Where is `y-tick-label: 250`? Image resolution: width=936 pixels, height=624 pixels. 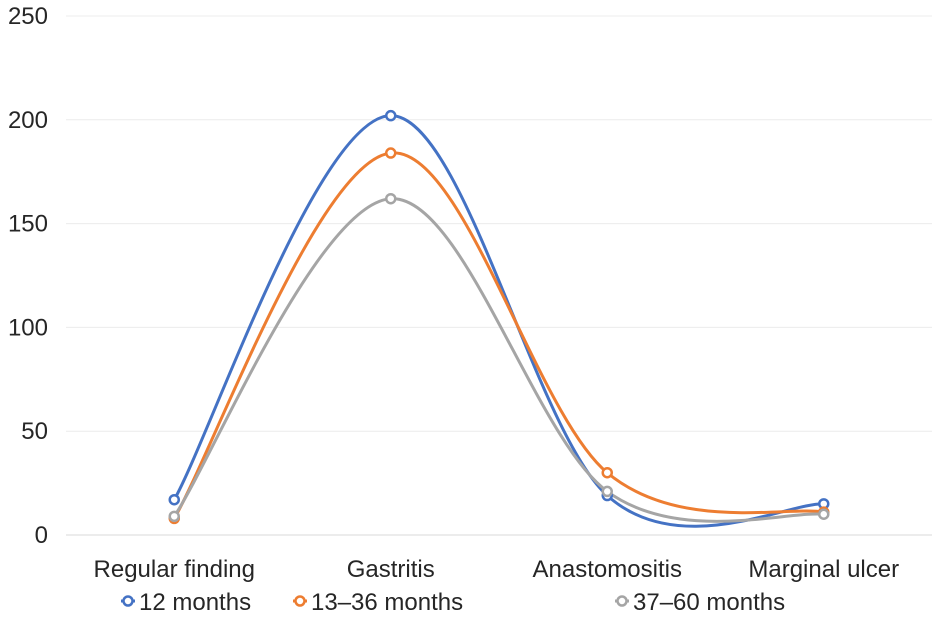 y-tick-label: 250 is located at coordinates (28, 16).